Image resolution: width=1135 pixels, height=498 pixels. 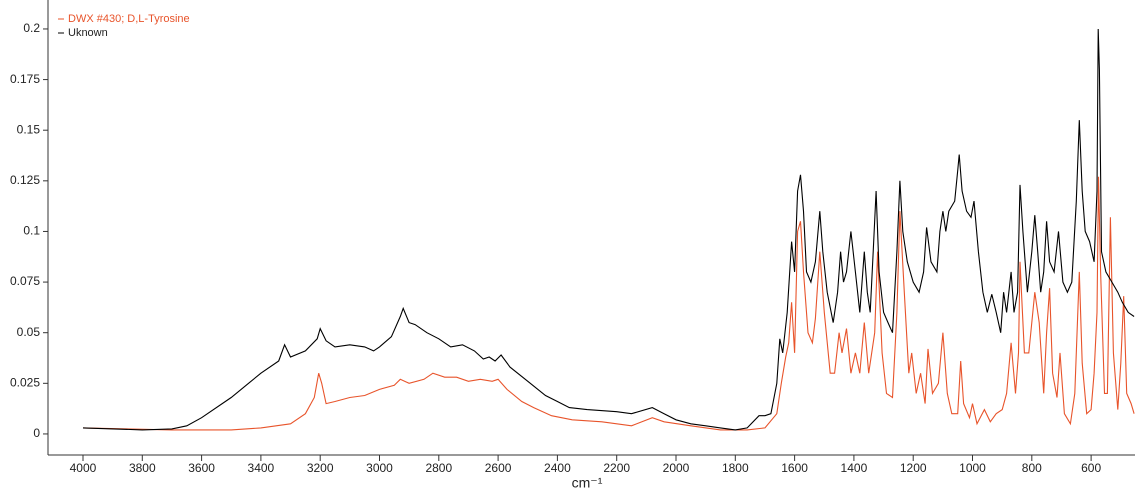 I want to click on legend-label: DWX #430; D,L-Tyrosine, so click(x=129, y=19).